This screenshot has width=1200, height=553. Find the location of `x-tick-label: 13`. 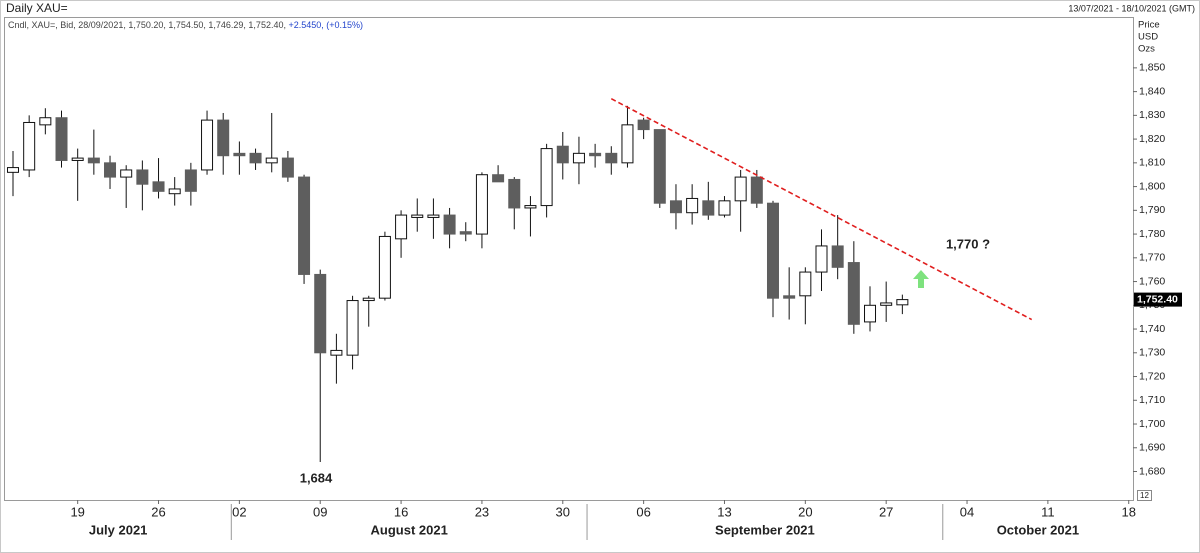

x-tick-label: 13 is located at coordinates (724, 511).